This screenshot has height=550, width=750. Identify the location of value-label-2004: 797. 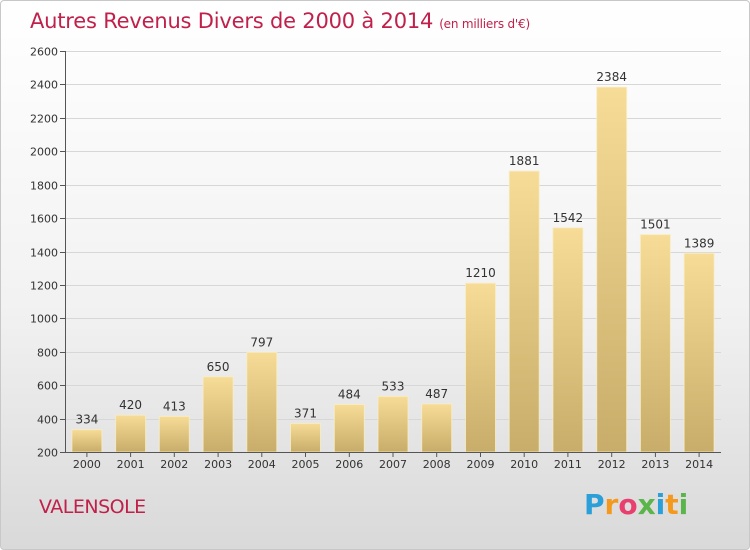
(261, 342).